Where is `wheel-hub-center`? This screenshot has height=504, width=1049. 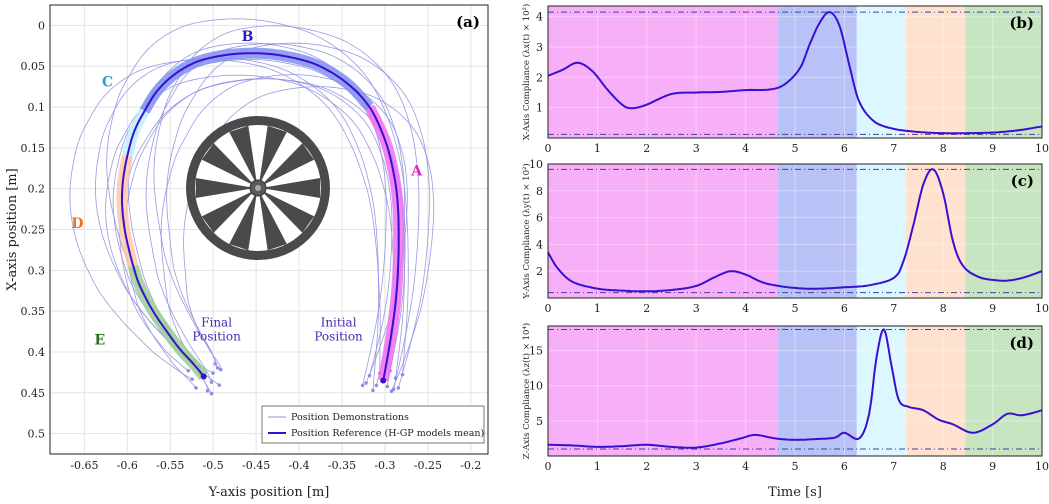 wheel-hub-center is located at coordinates (258, 188).